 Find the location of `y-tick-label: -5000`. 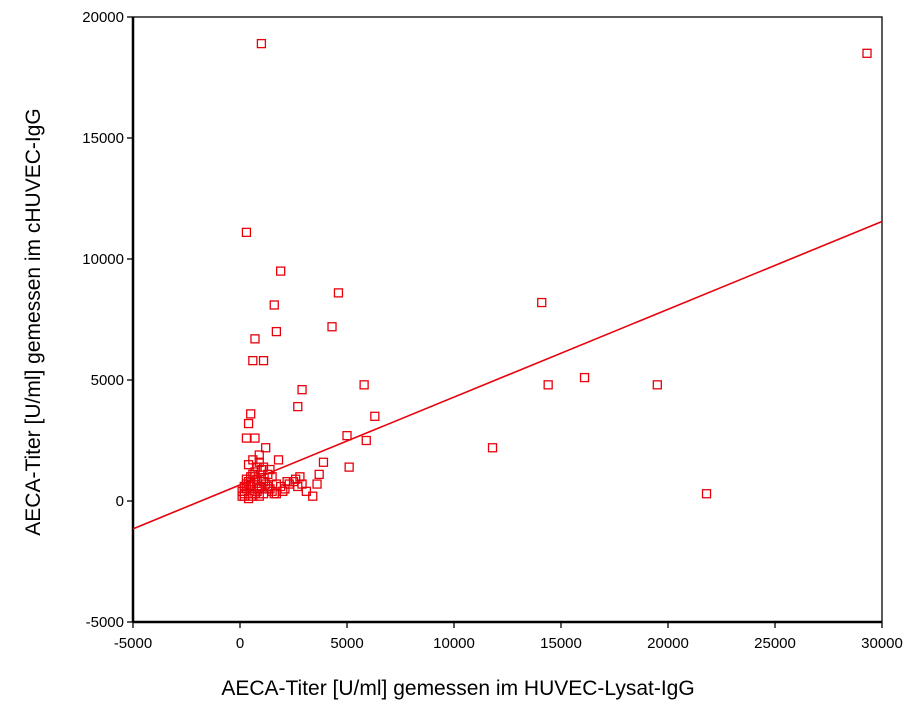

y-tick-label: -5000 is located at coordinates (105, 622).